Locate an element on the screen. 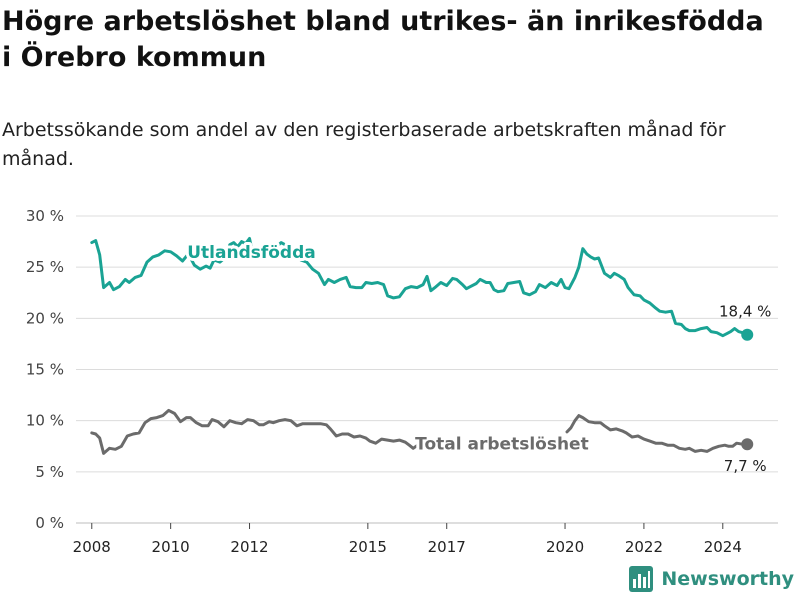 This screenshot has height=600, width=800. series-line-total-arbetsl-shet is located at coordinates (419, 431).